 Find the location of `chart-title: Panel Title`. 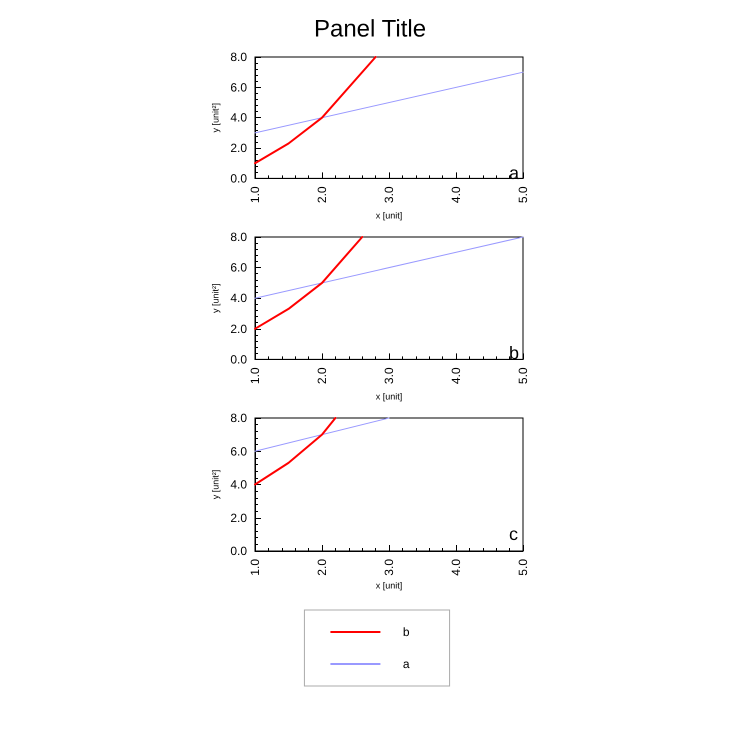

chart-title: Panel Title is located at coordinates (370, 29).